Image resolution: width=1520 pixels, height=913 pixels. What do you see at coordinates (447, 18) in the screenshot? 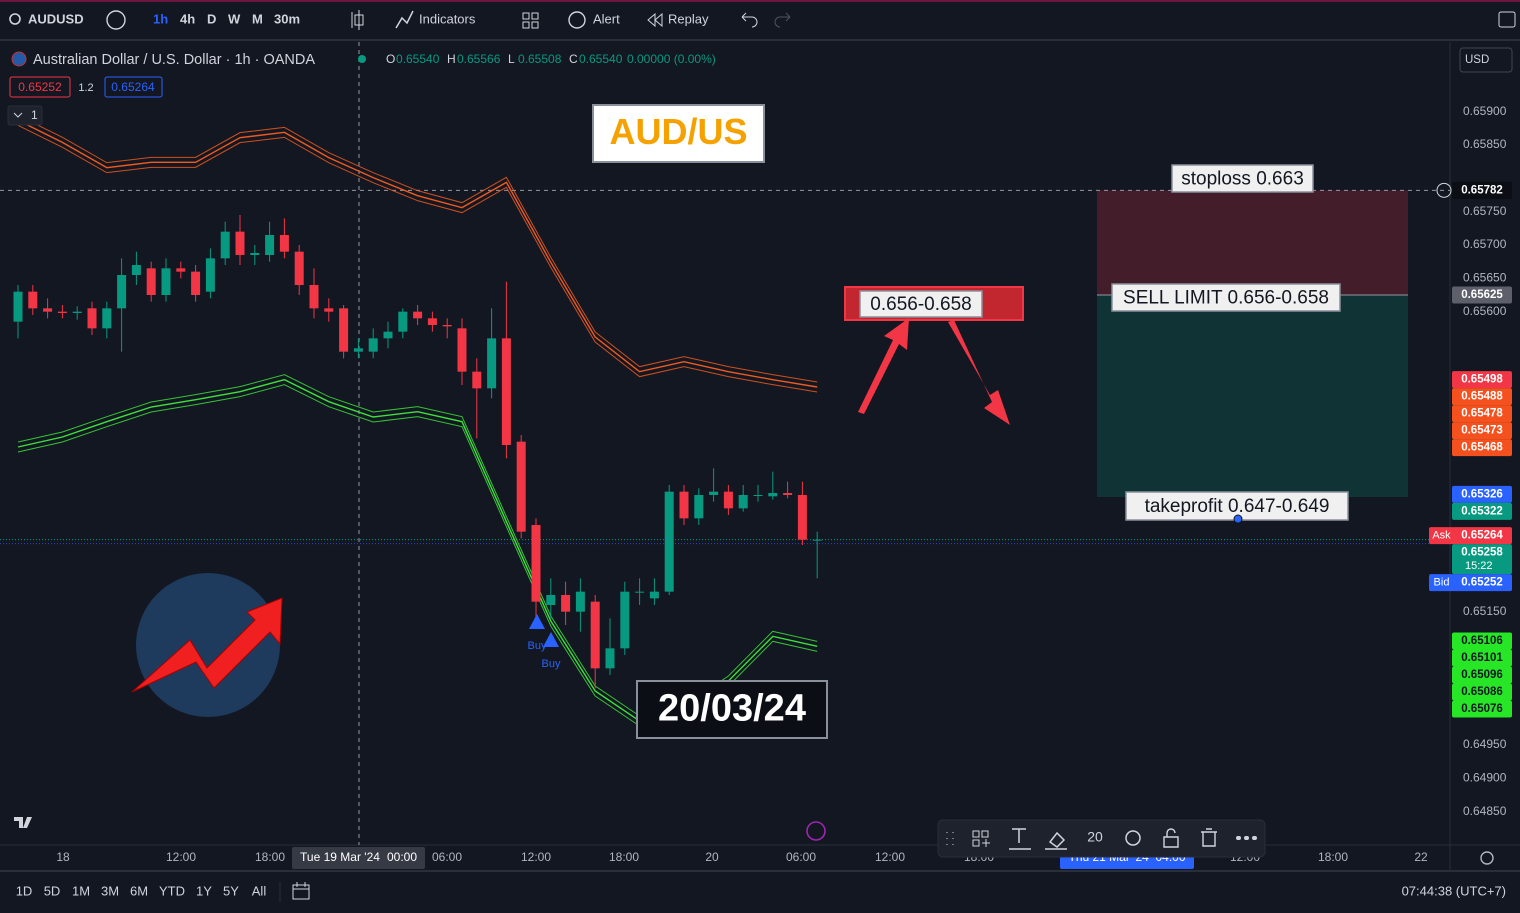
I see `indicators-button: Indicators` at bounding box center [447, 18].